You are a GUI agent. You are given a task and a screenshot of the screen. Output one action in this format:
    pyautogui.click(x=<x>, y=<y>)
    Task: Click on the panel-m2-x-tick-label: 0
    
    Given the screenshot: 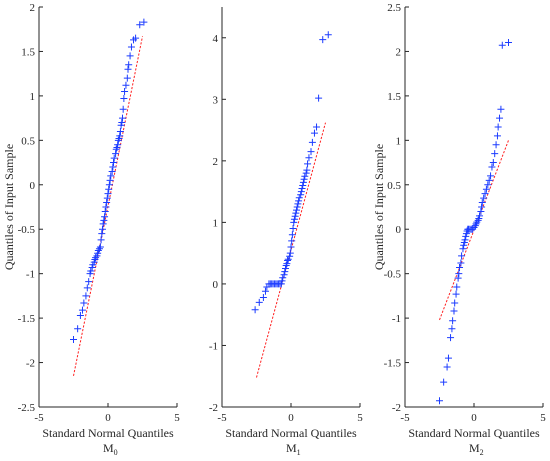 What is the action you would take?
    pyautogui.click(x=474, y=418)
    